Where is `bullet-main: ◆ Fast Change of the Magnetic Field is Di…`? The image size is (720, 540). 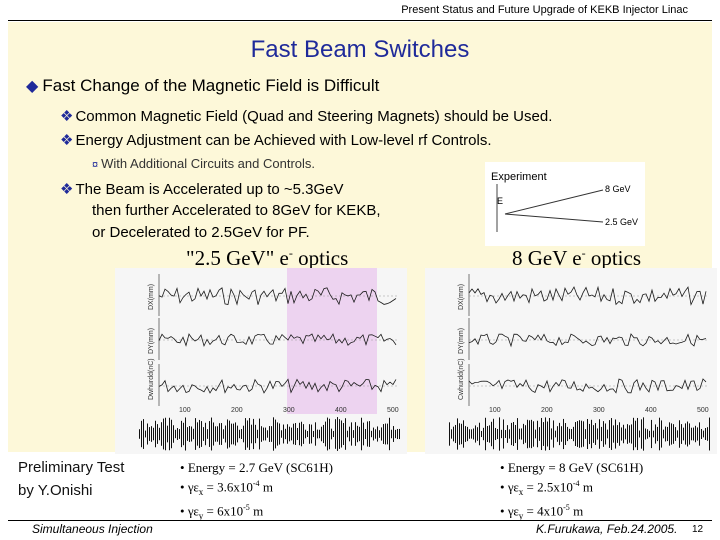 bullet-main: ◆ Fast Change of the Magnetic Field is Di… is located at coordinates (202, 86).